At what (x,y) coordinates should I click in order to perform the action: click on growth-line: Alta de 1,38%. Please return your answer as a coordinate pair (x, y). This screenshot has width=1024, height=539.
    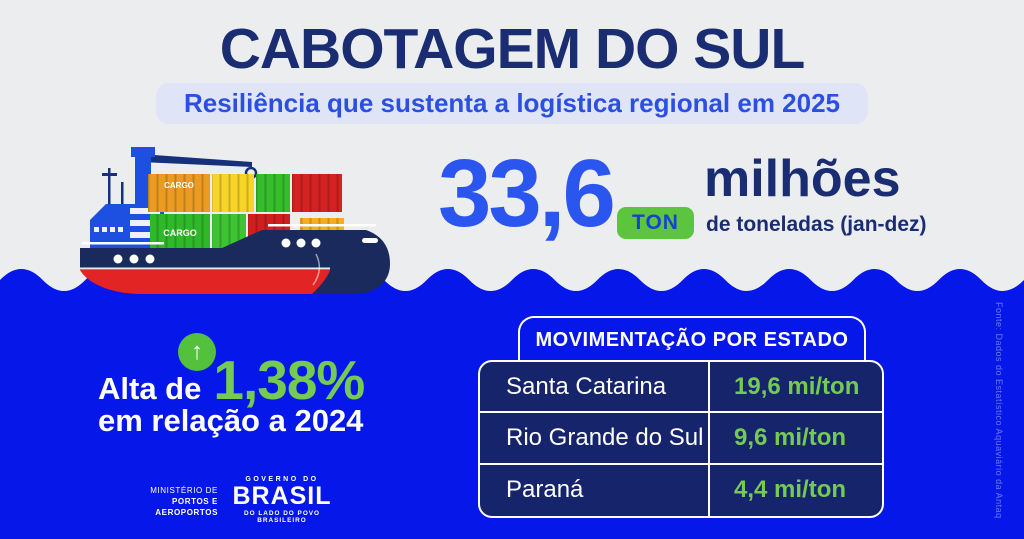
    Looking at the image, I should click on (231, 380).